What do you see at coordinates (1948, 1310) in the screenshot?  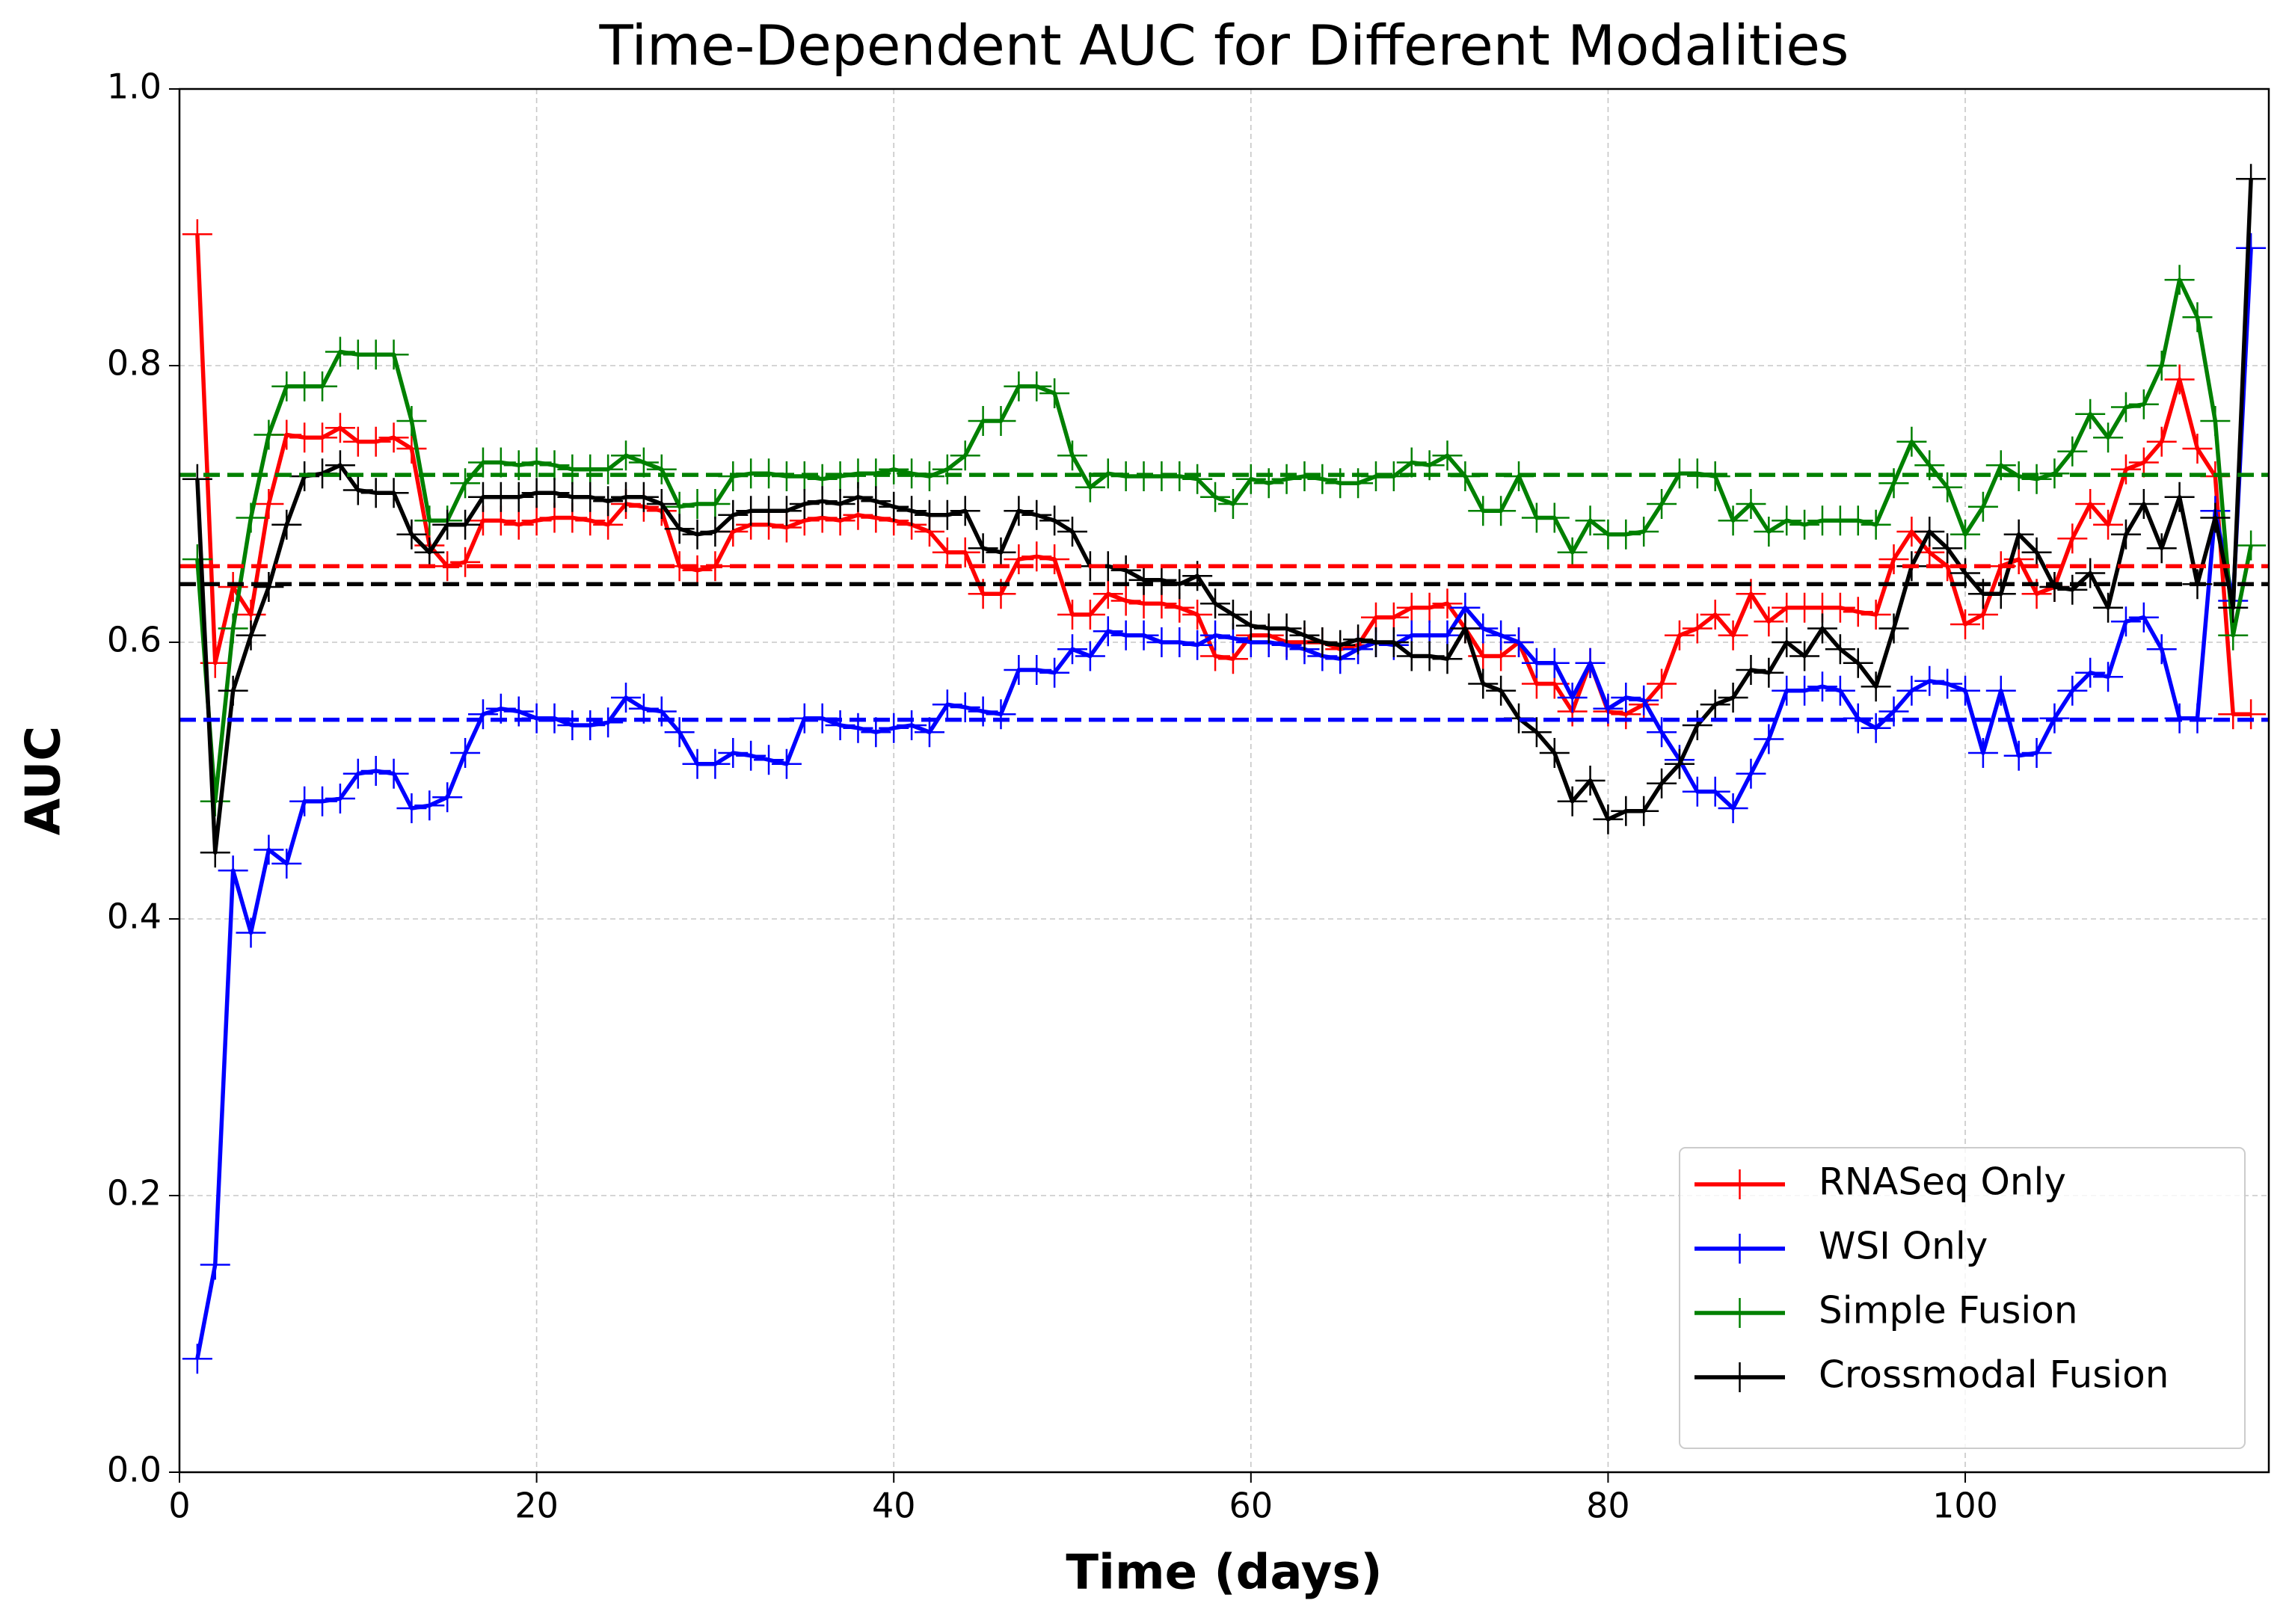 I see `legend-label: Simple Fusion` at bounding box center [1948, 1310].